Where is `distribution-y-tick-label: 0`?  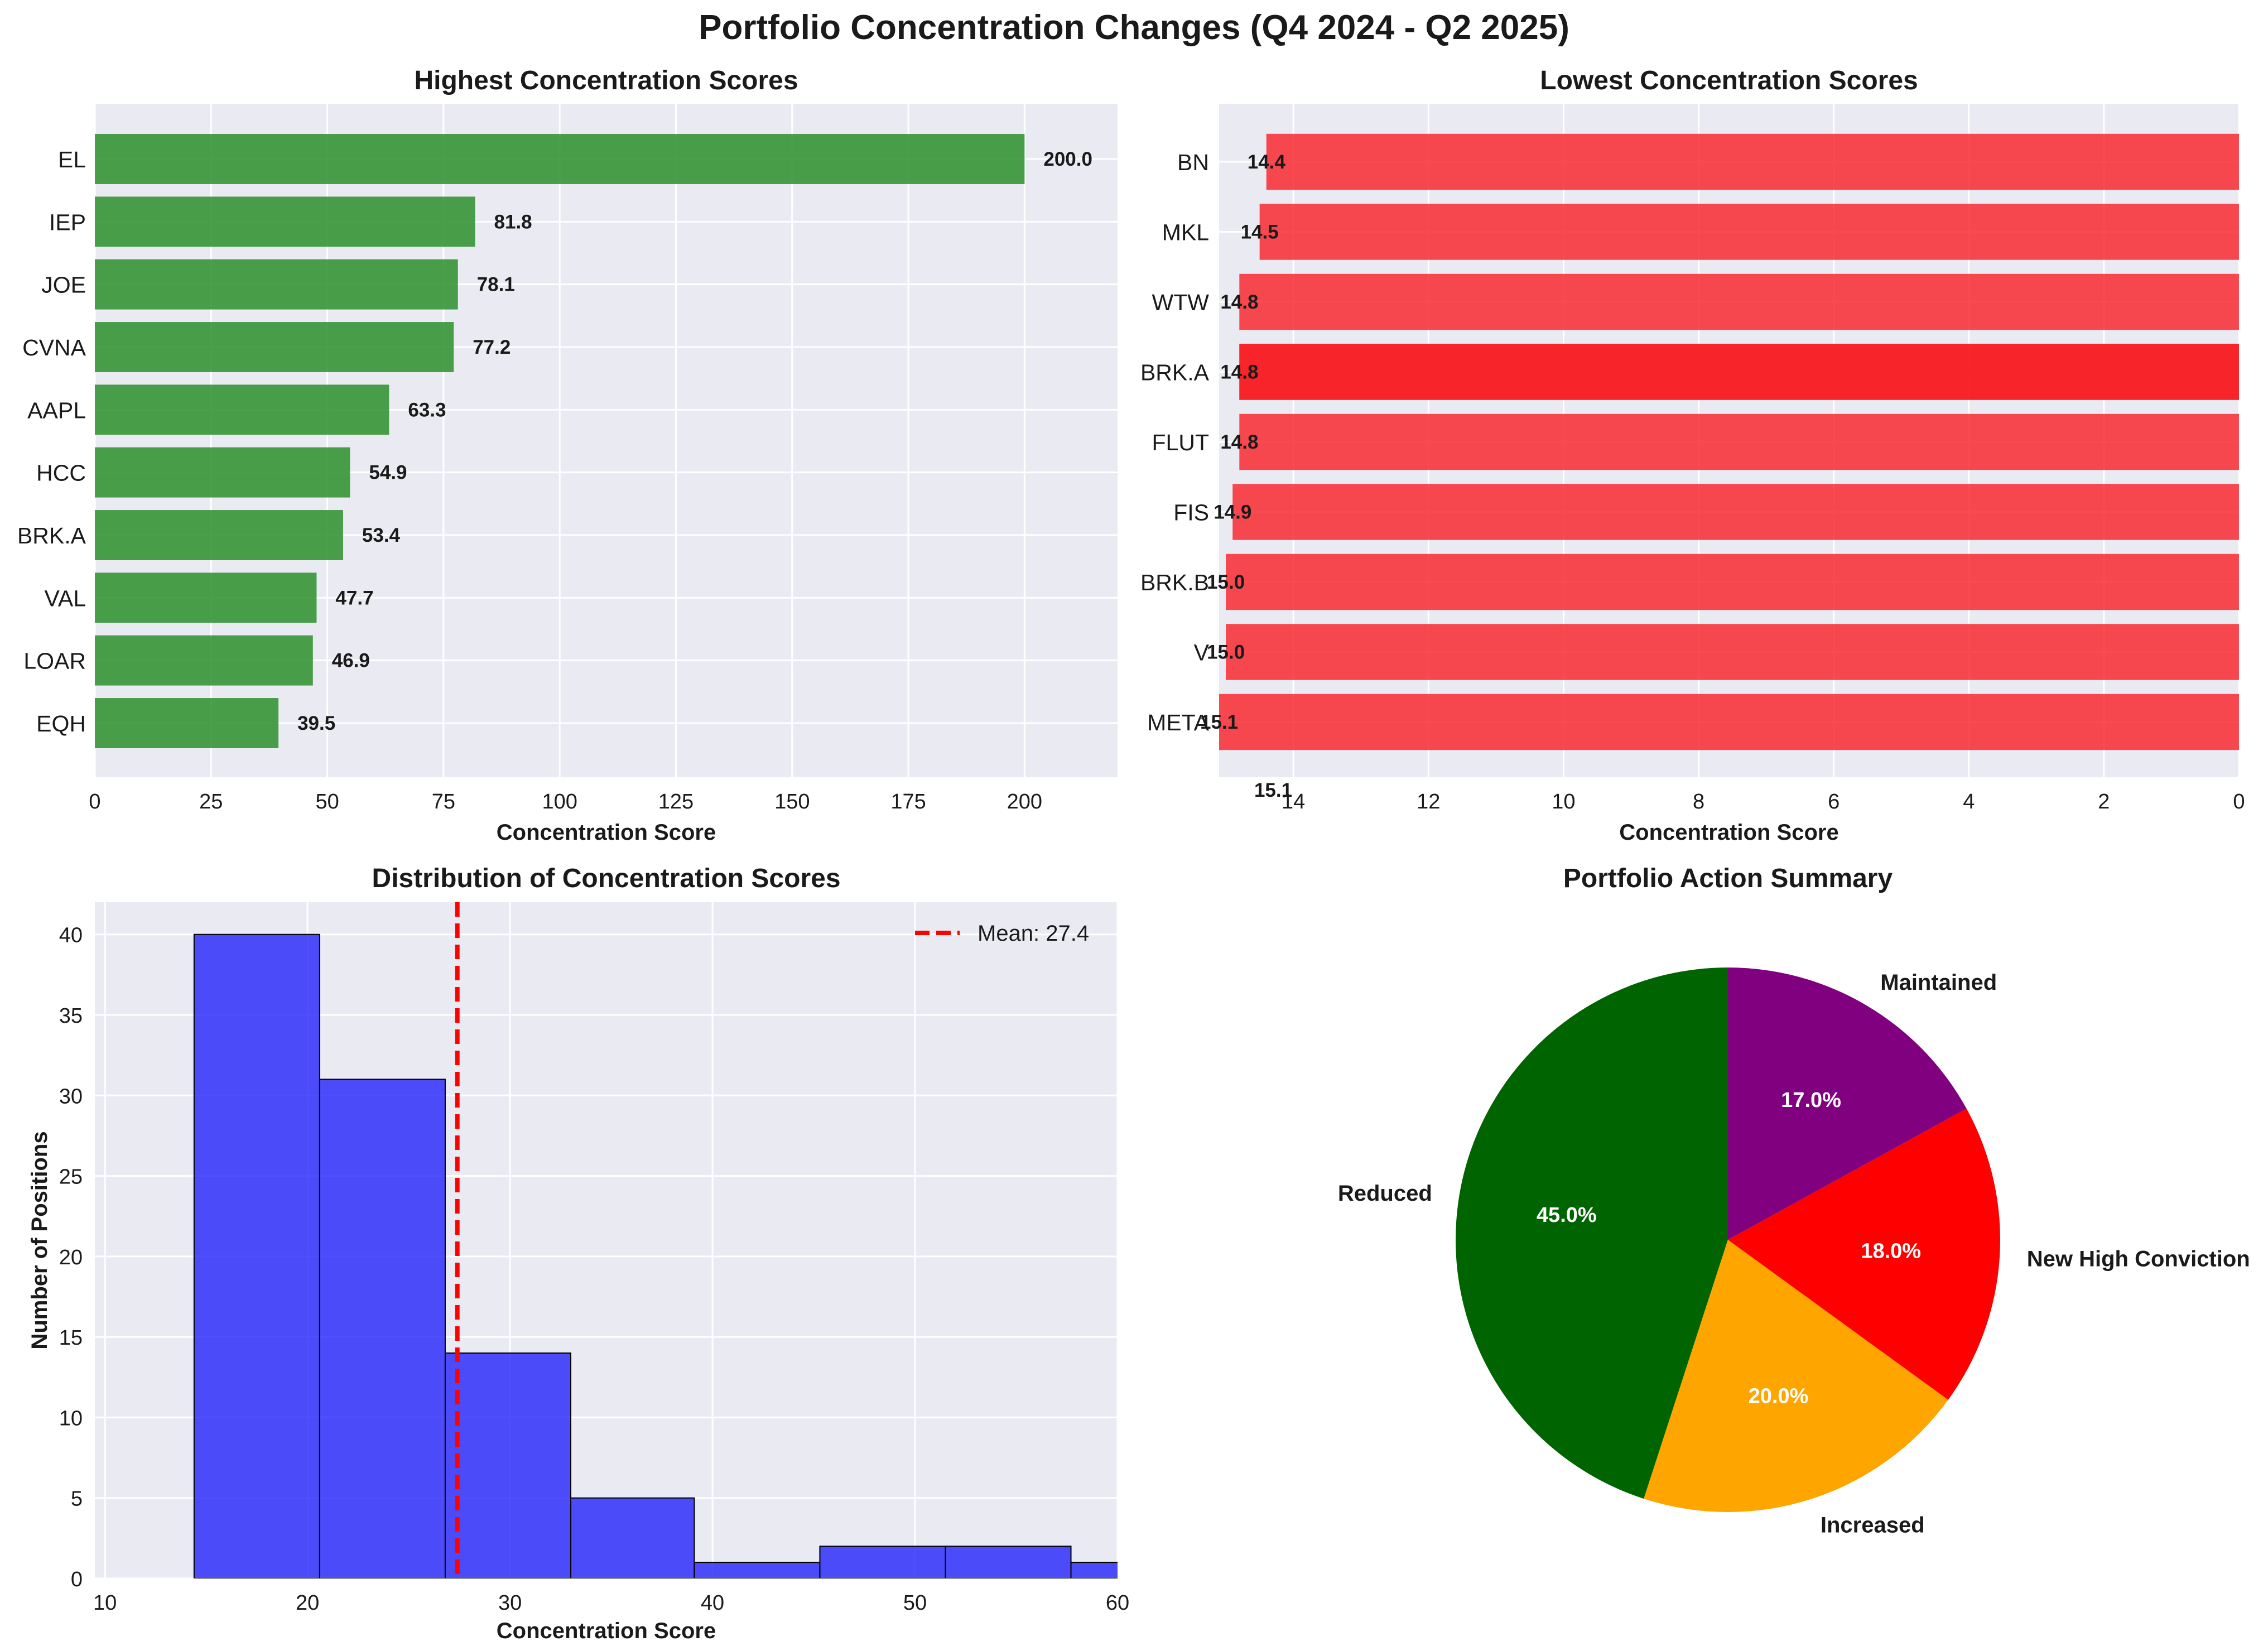
distribution-y-tick-label: 0 is located at coordinates (77, 1579).